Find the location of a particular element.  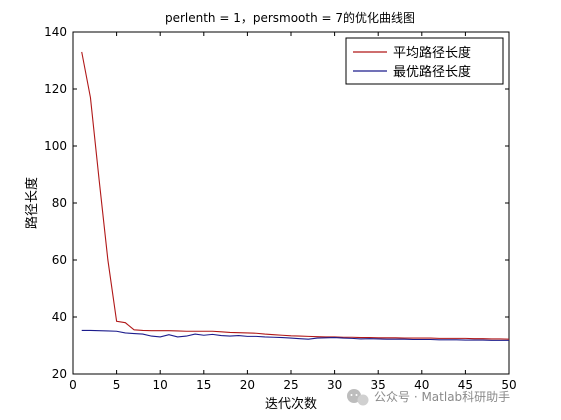

y-axis-title: 路径长度 is located at coordinates (32, 203).